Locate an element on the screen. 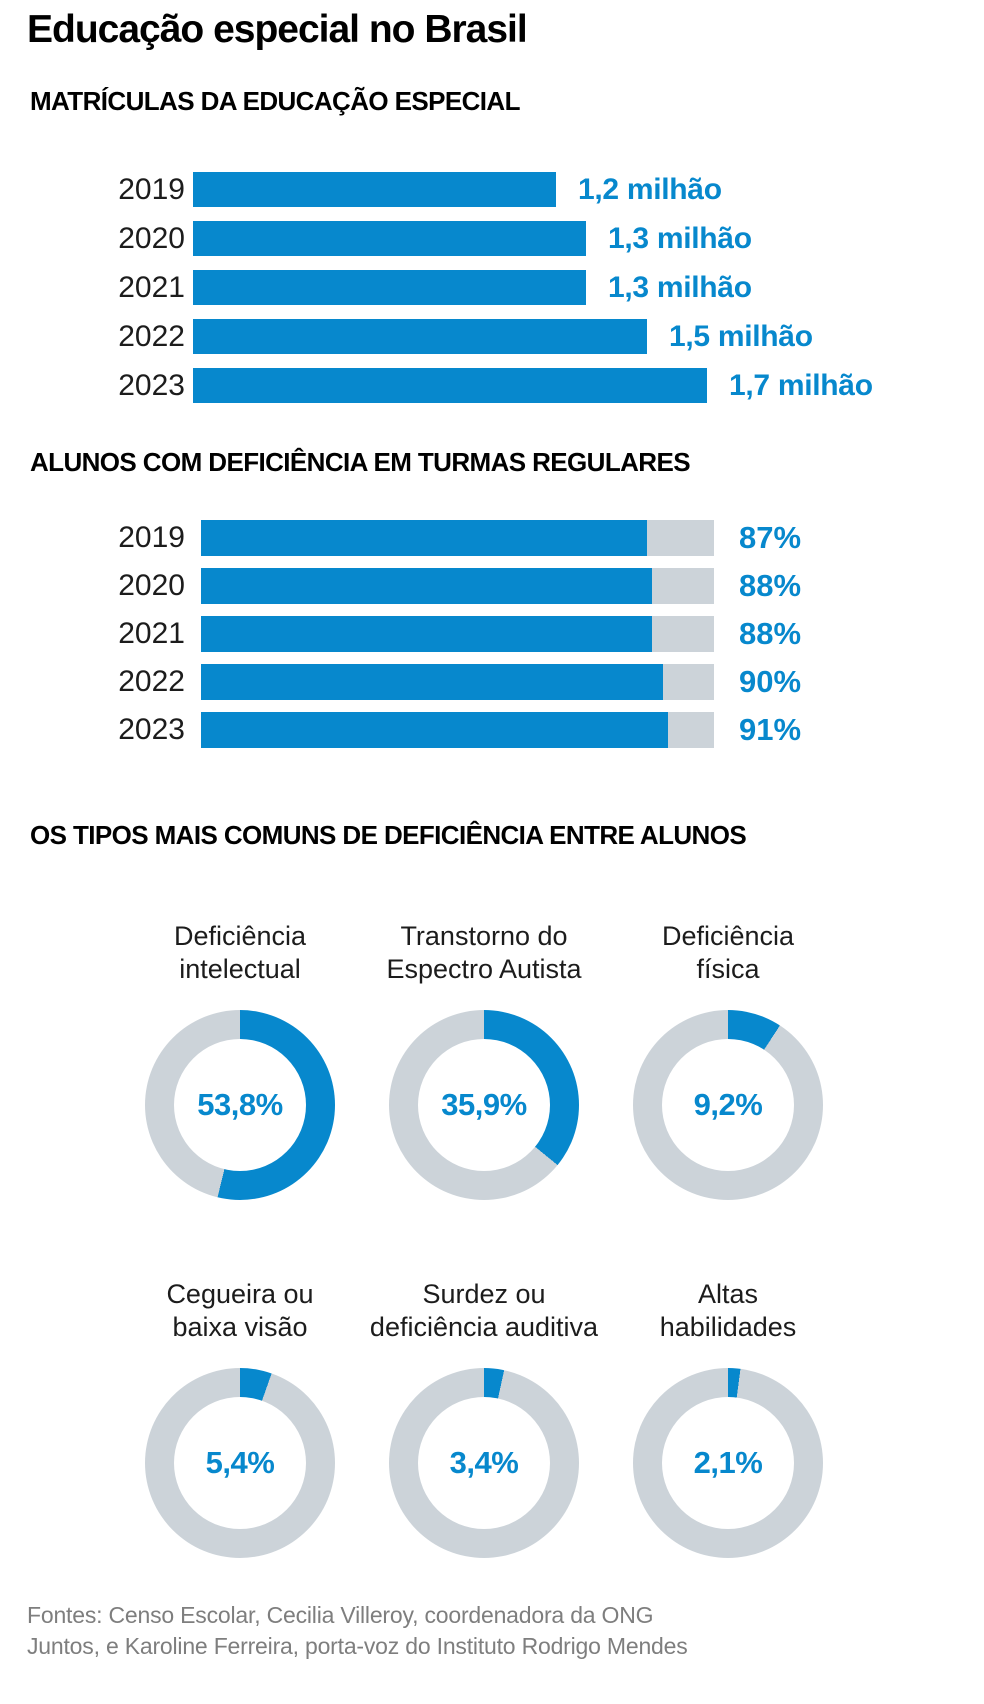 The image size is (984, 1704). enrollment-value-label: 1,2 milhão is located at coordinates (650, 189).